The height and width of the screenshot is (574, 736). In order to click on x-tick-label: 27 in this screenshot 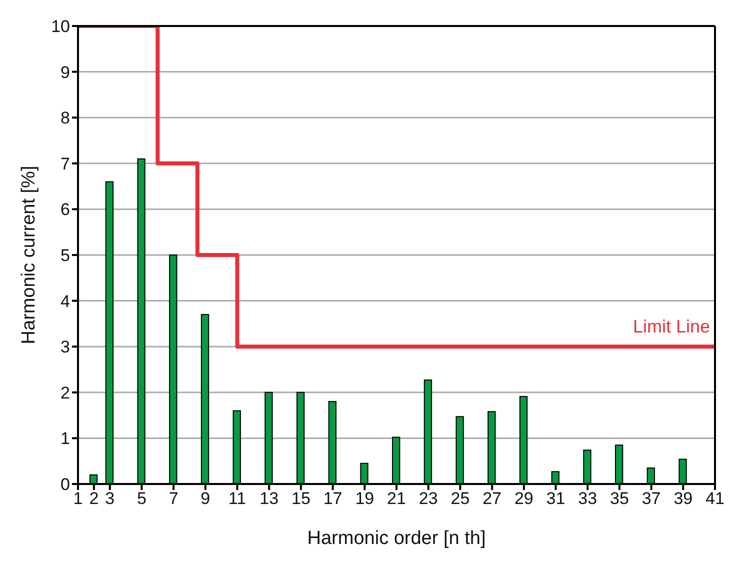, I will do `click(492, 498)`.